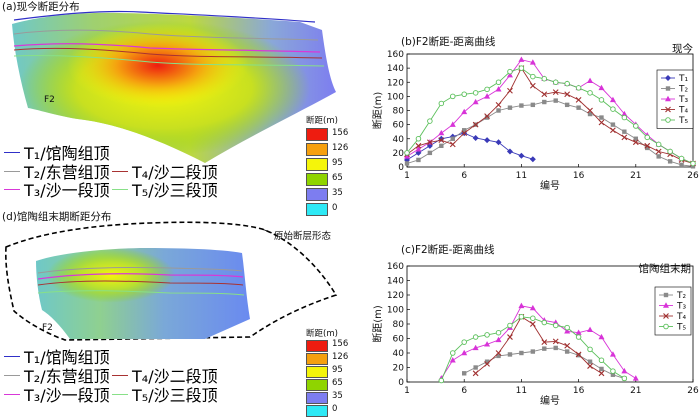  Describe the element at coordinates (322, 121) in the screenshot. I see `panel-a-colorbar-title: 断距(m)` at that location.